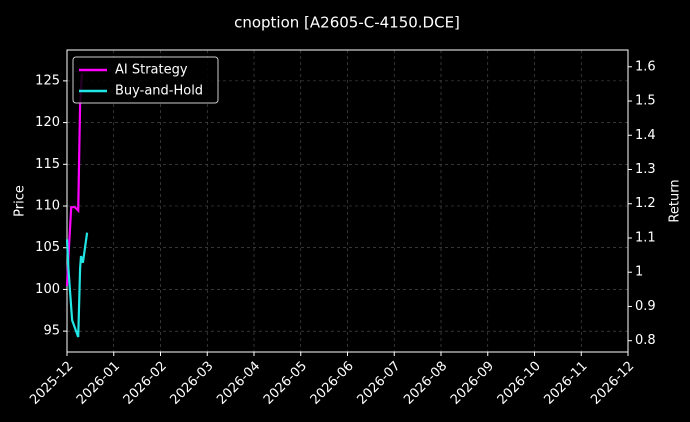  What do you see at coordinates (192, 383) in the screenshot?
I see `x-tick-label: 2026-03` at bounding box center [192, 383].